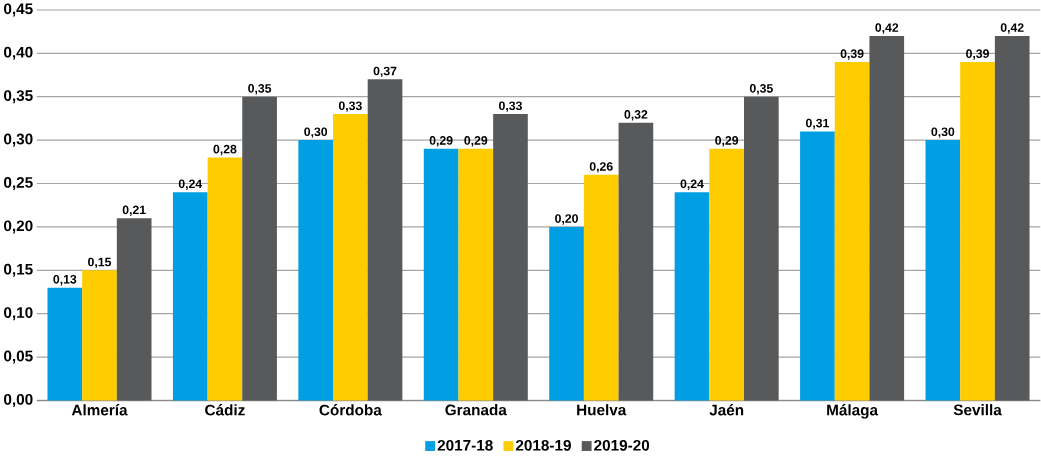 This screenshot has height=456, width=1041. I want to click on data-label: 0,15, so click(100, 262).